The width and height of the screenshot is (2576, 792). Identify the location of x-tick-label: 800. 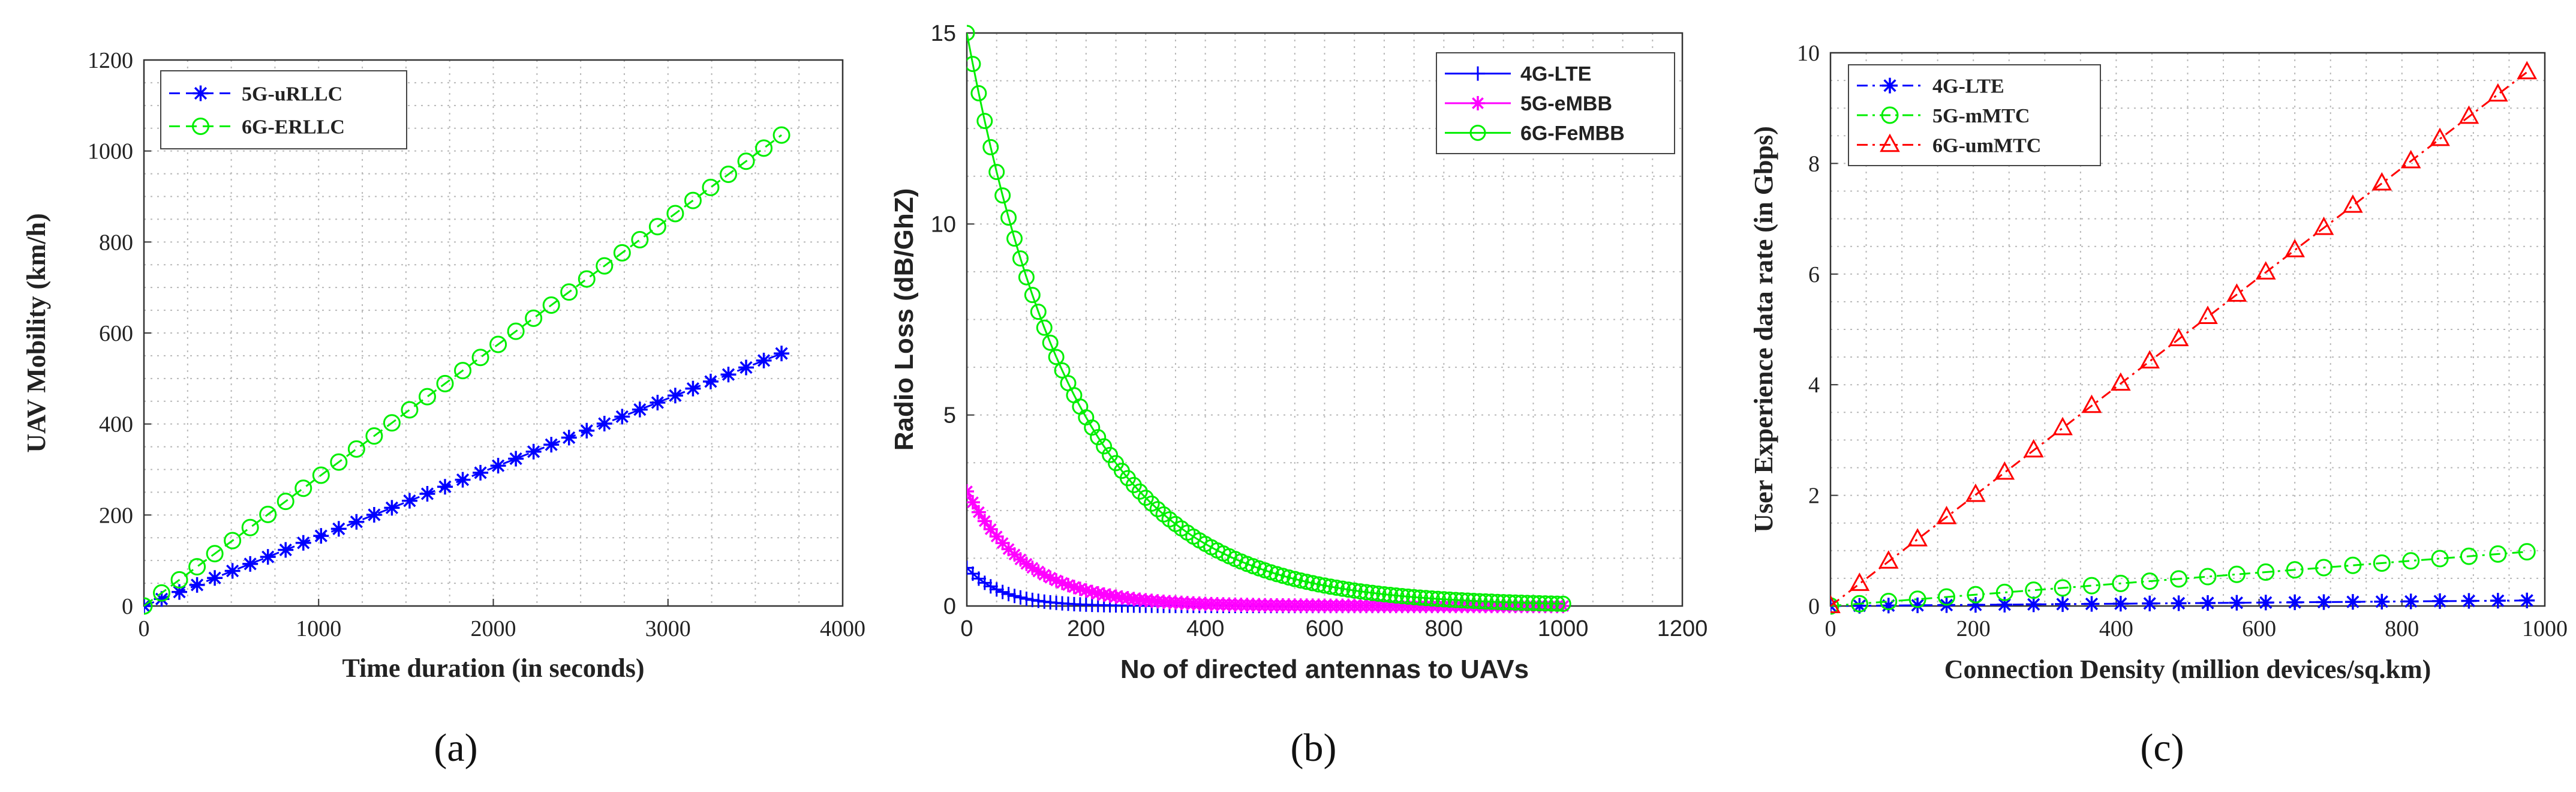
(1444, 628).